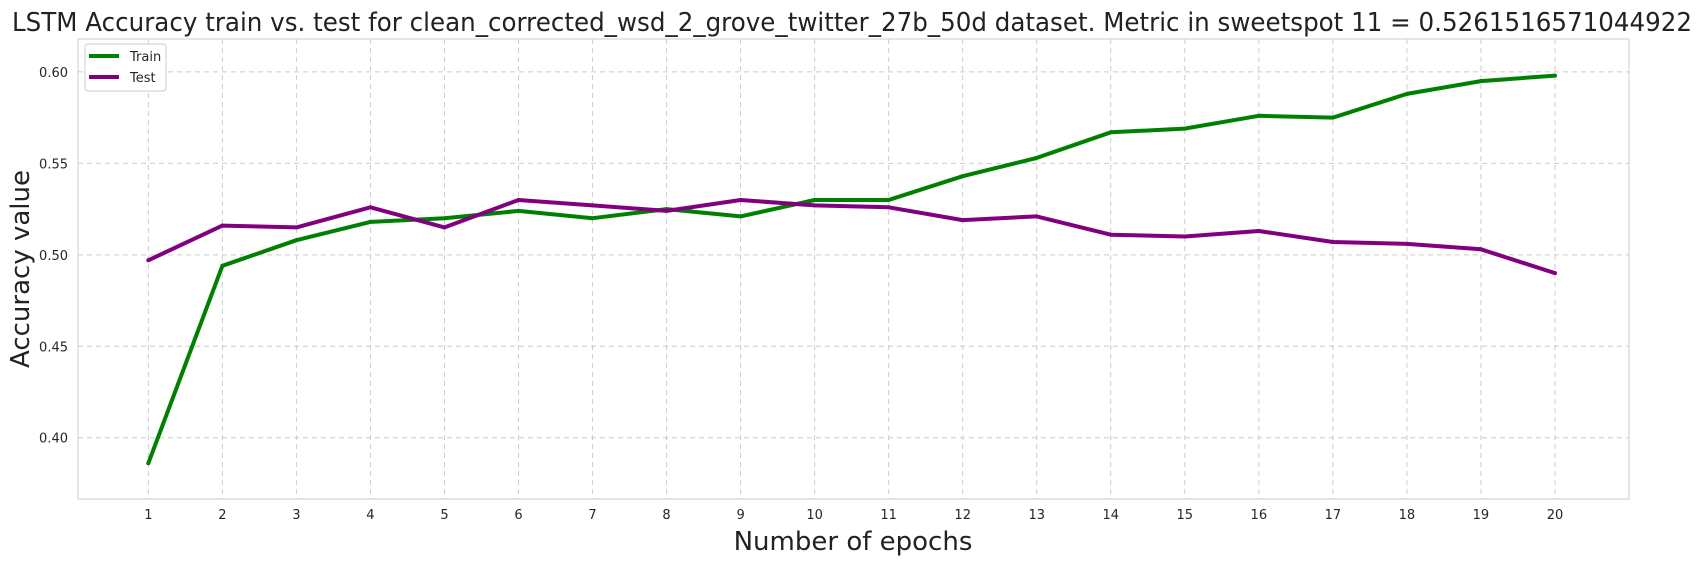 This screenshot has width=1704, height=565. What do you see at coordinates (145, 57) in the screenshot?
I see `legend-label-train: Train` at bounding box center [145, 57].